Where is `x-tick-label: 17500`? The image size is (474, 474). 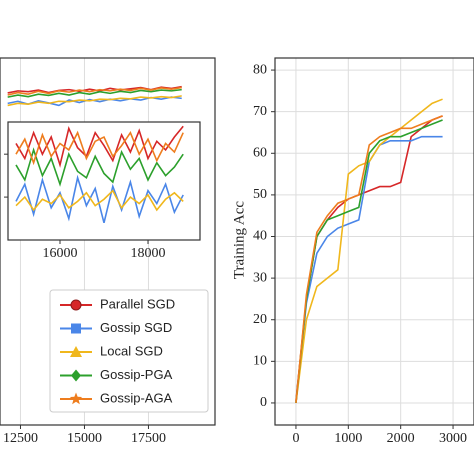 x-tick-label: 17500 is located at coordinates (148, 438).